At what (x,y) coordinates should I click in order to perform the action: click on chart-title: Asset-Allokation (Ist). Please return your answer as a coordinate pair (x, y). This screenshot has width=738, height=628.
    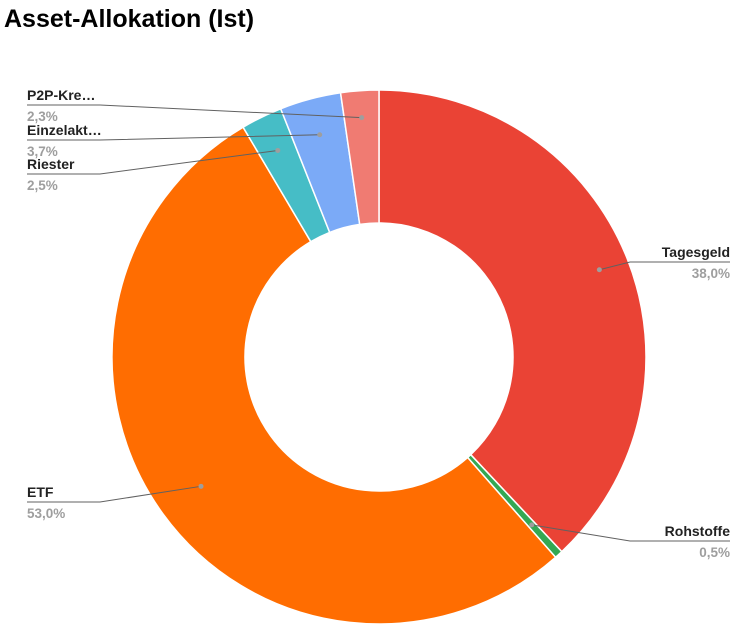
    Looking at the image, I should click on (129, 19).